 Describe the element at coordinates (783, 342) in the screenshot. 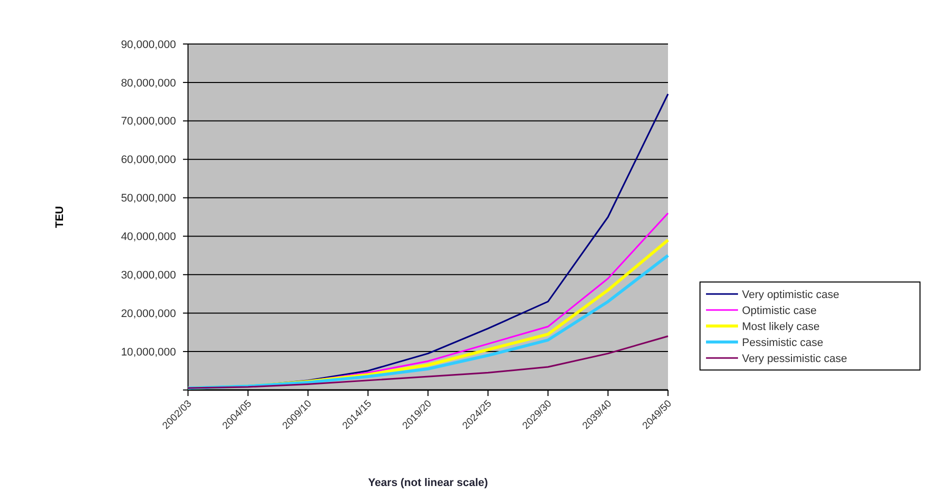

I see `legend-label: Pessimistic case` at that location.